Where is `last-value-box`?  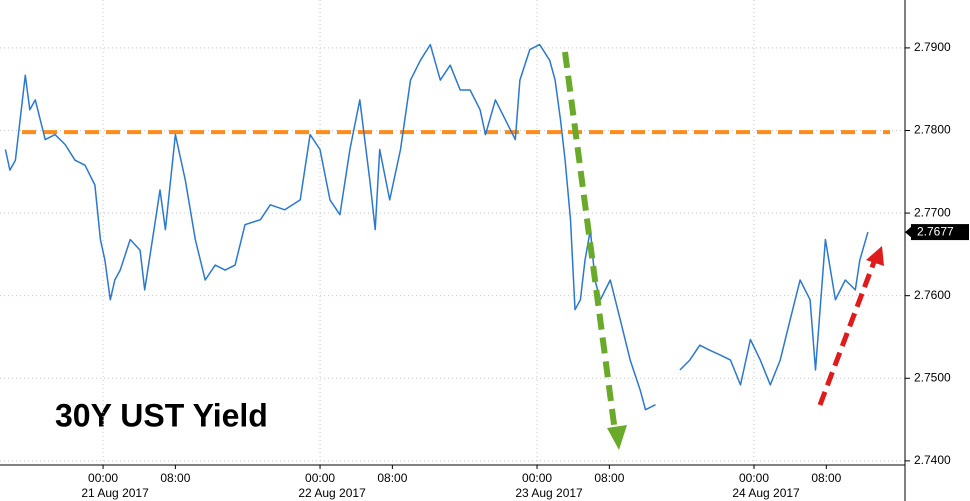 last-value-box is located at coordinates (940, 232).